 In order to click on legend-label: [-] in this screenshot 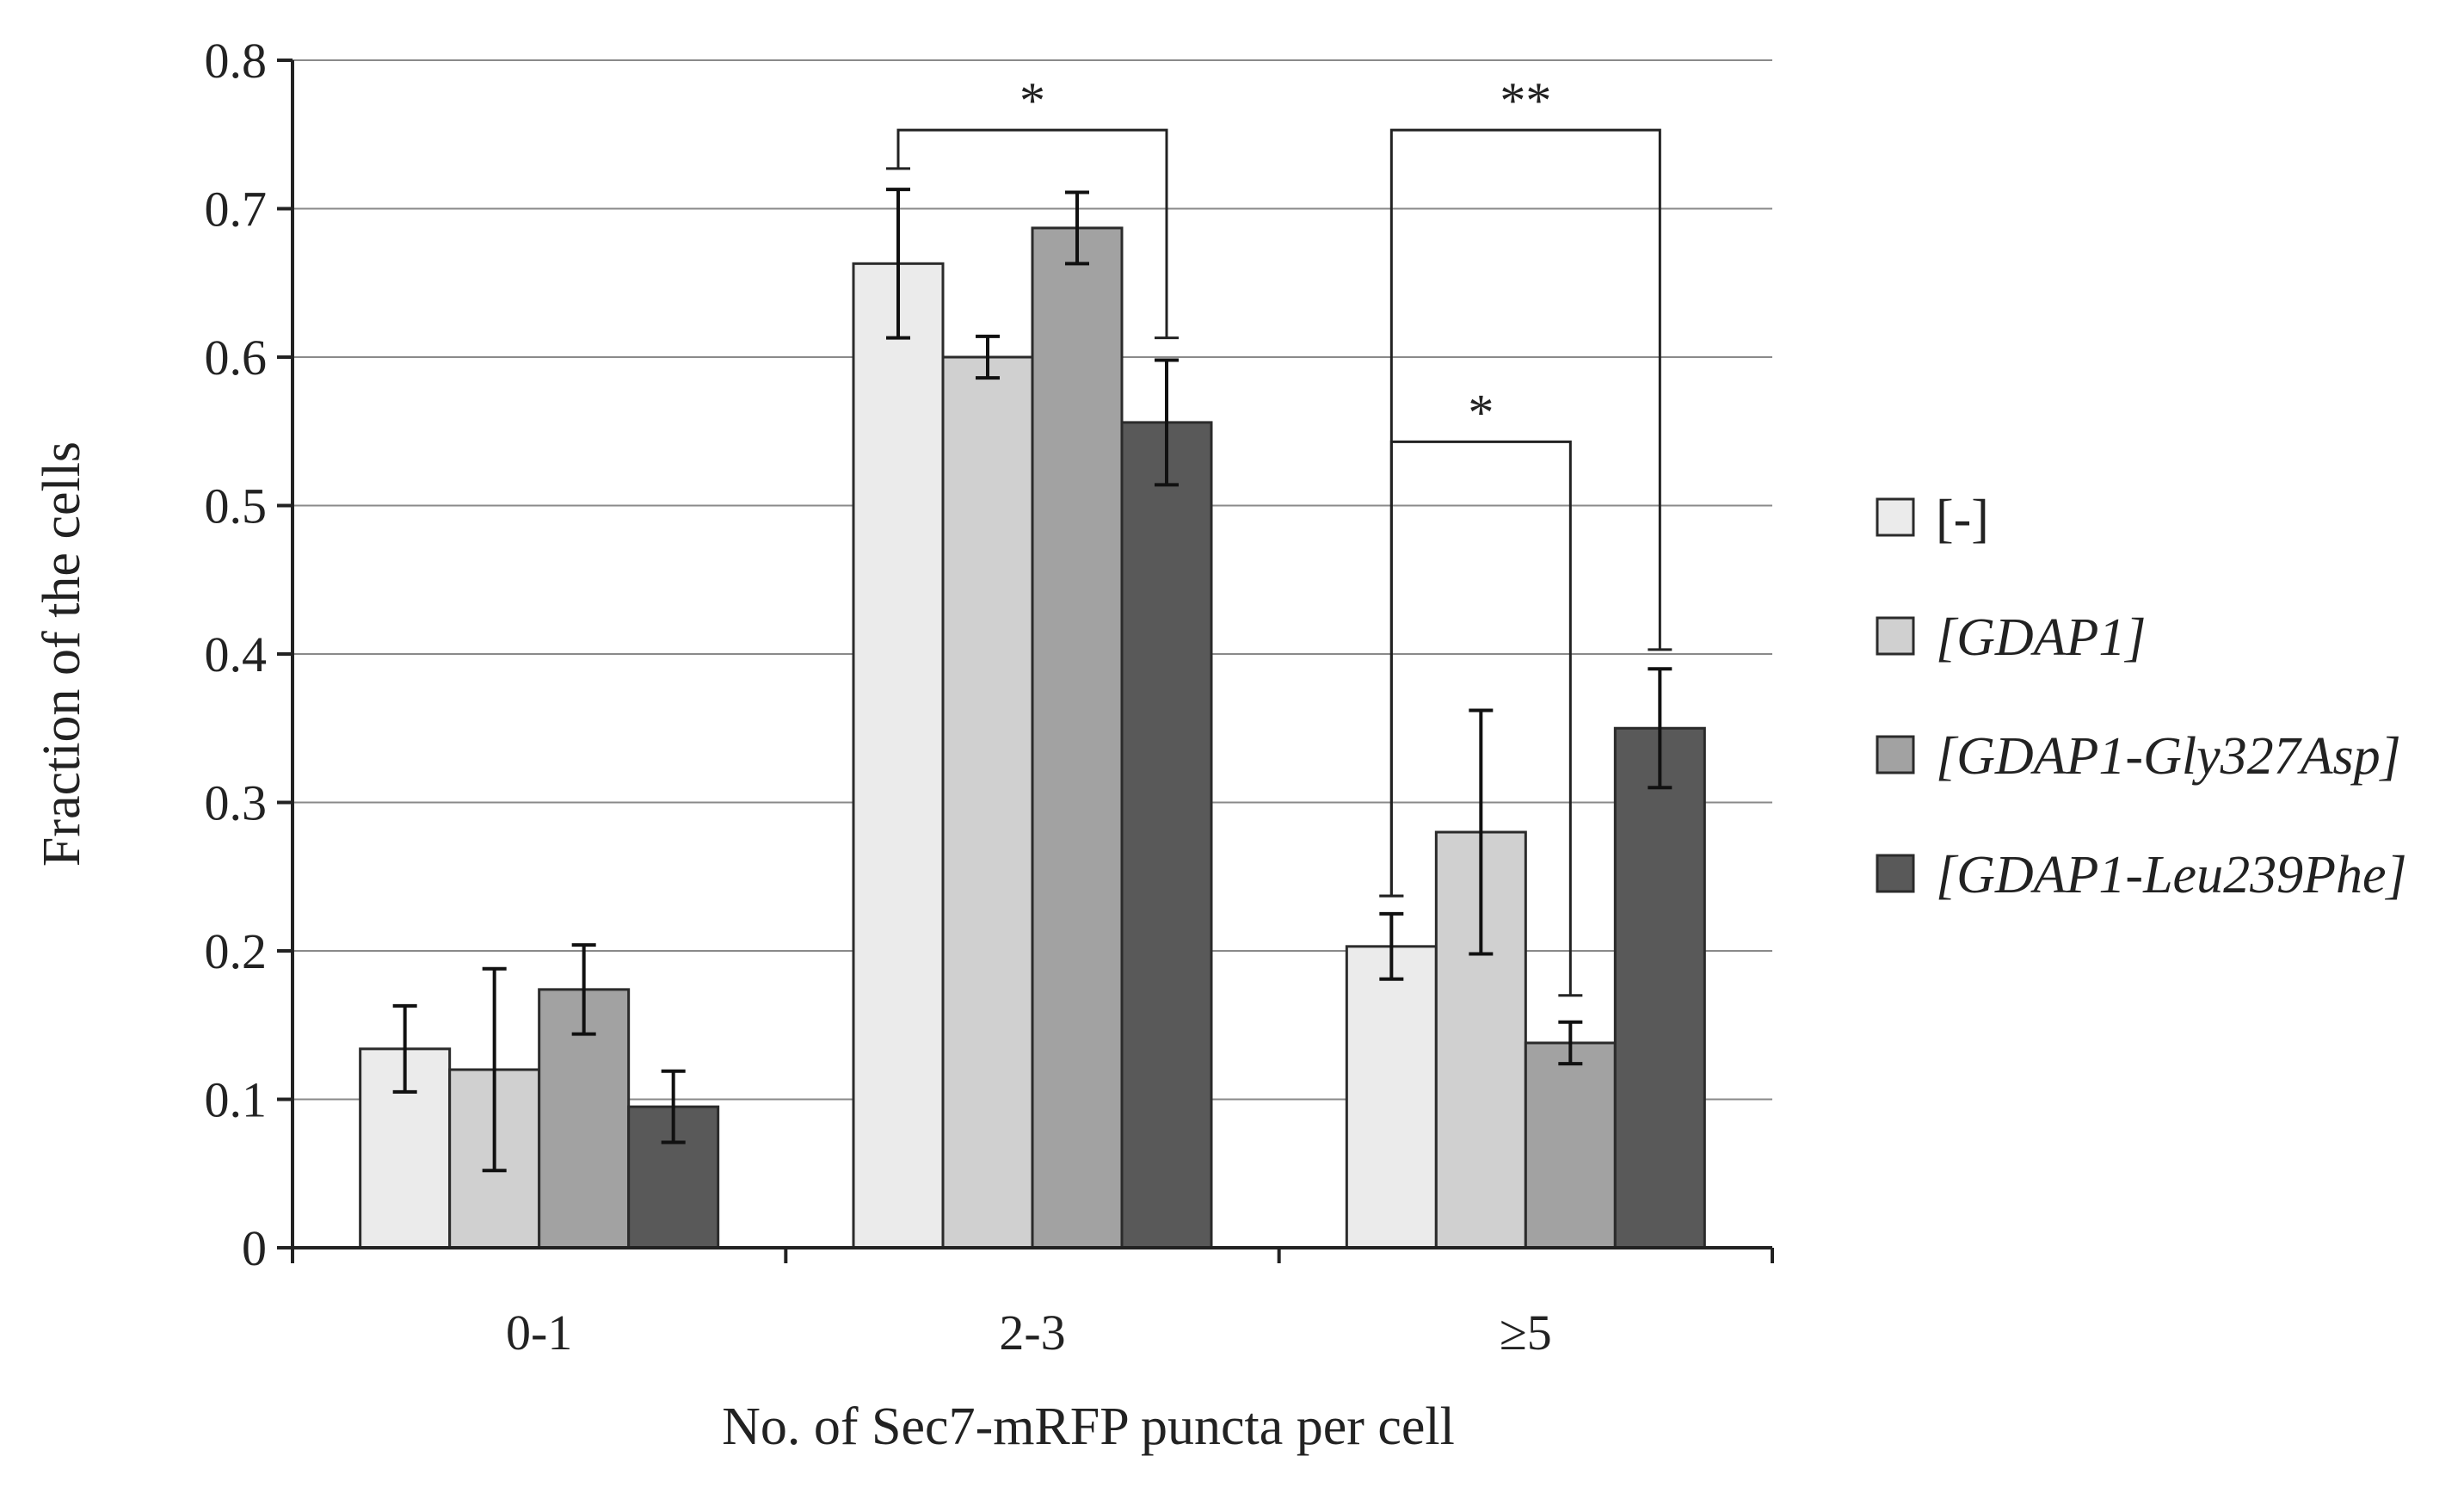, I will do `click(1963, 519)`.